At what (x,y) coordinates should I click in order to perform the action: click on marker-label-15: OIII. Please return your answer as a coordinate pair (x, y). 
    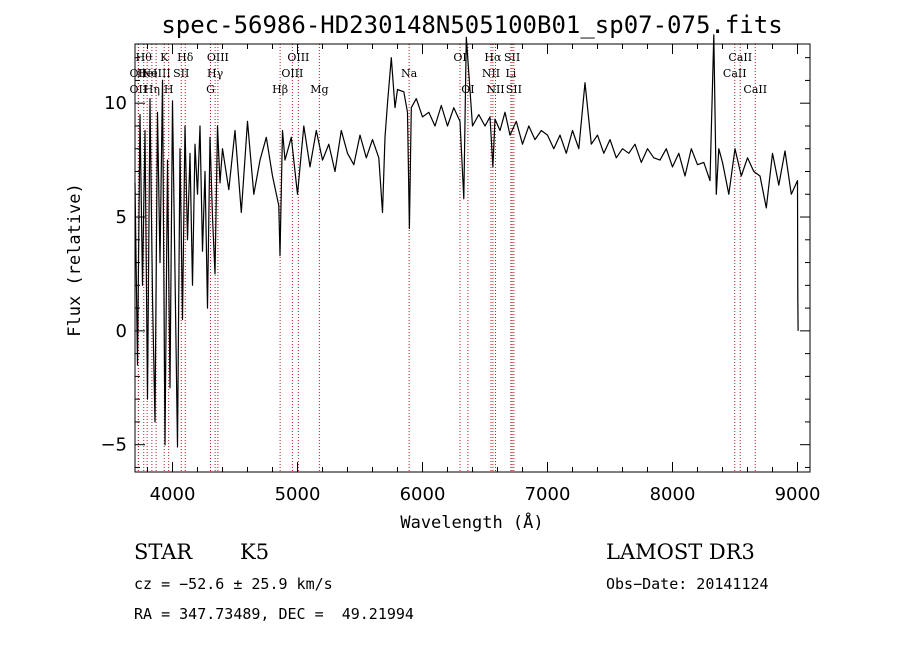
    Looking at the image, I should click on (298, 57).